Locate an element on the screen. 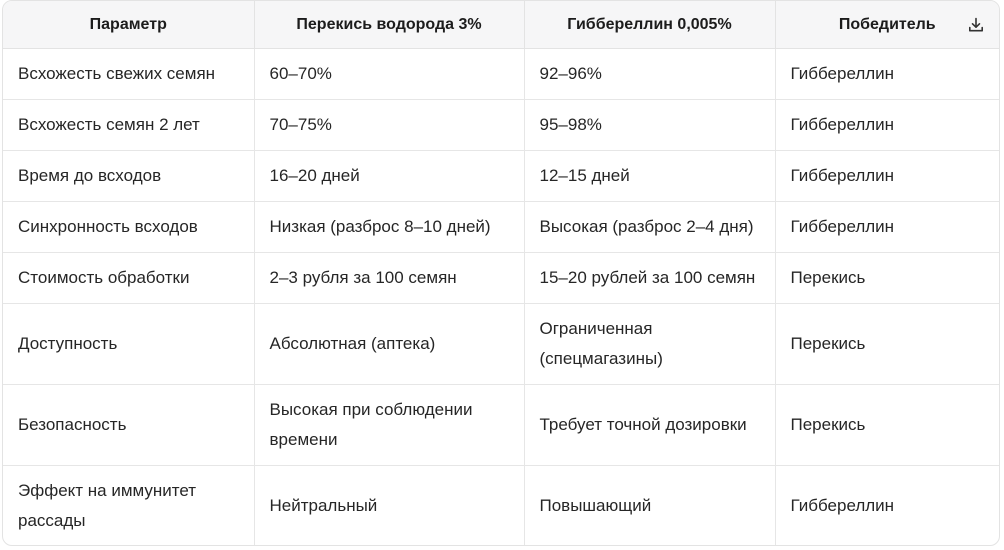 This screenshot has width=1004, height=550. cell-gibberellin: Высокая (разброс 2–4 дня) is located at coordinates (650, 227).